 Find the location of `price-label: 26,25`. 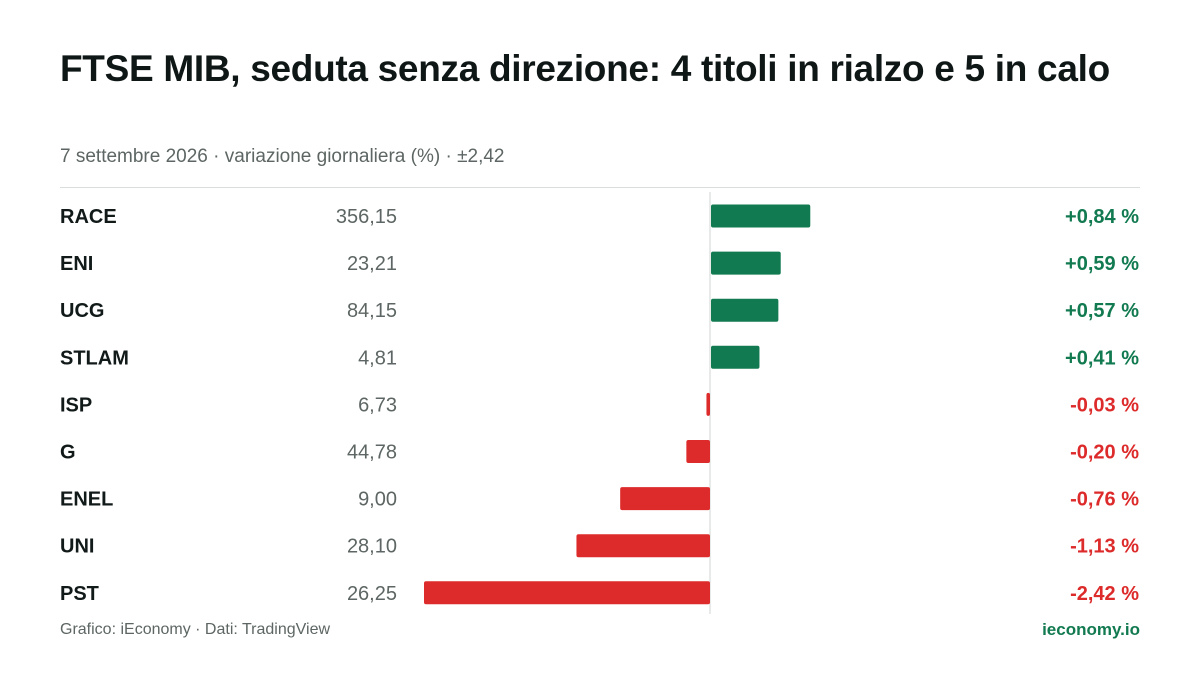

price-label: 26,25 is located at coordinates (372, 594).